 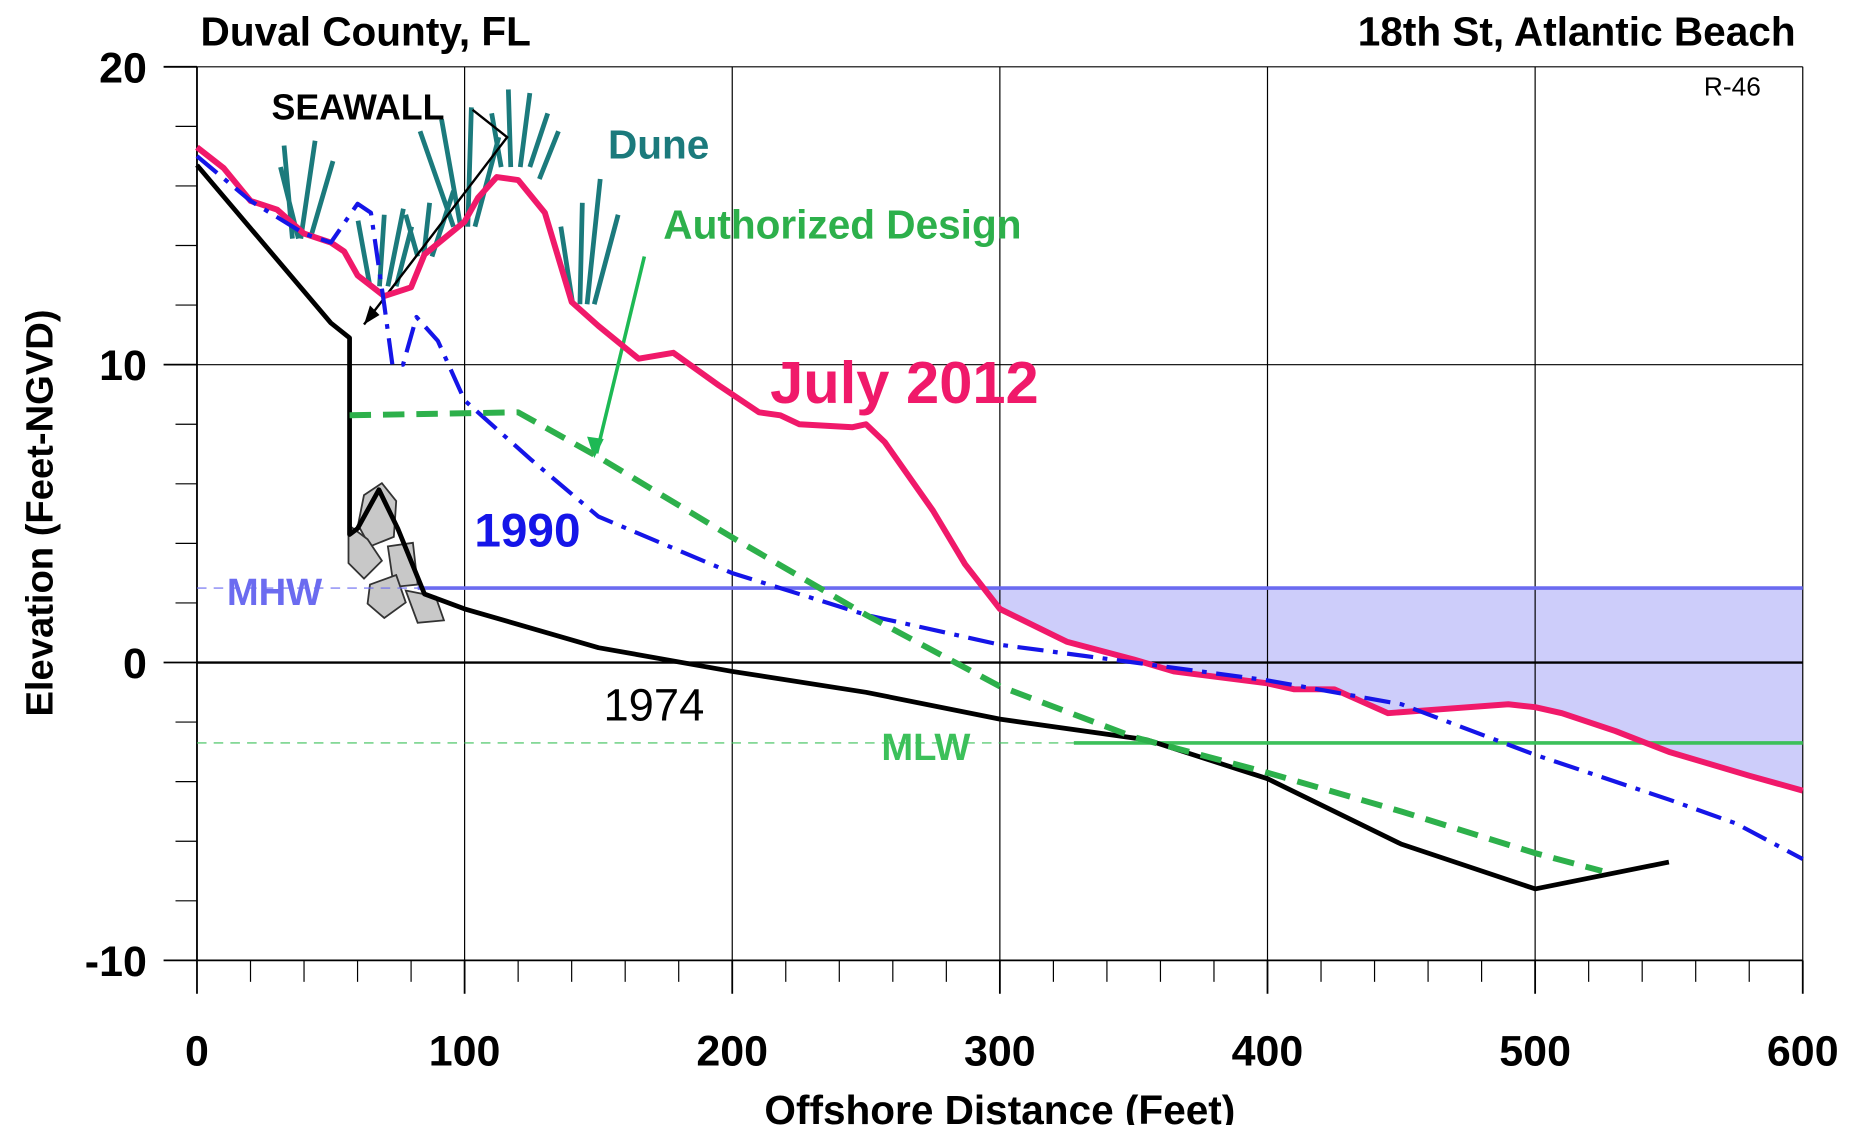 I want to click on x-tick-label: 100, so click(x=465, y=1051).